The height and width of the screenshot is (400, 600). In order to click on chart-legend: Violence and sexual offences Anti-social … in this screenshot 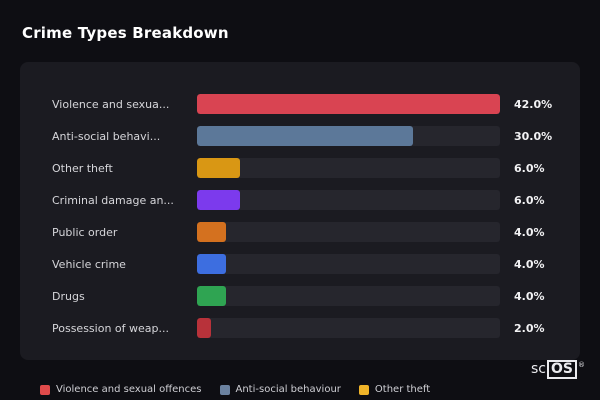, I will do `click(235, 389)`.